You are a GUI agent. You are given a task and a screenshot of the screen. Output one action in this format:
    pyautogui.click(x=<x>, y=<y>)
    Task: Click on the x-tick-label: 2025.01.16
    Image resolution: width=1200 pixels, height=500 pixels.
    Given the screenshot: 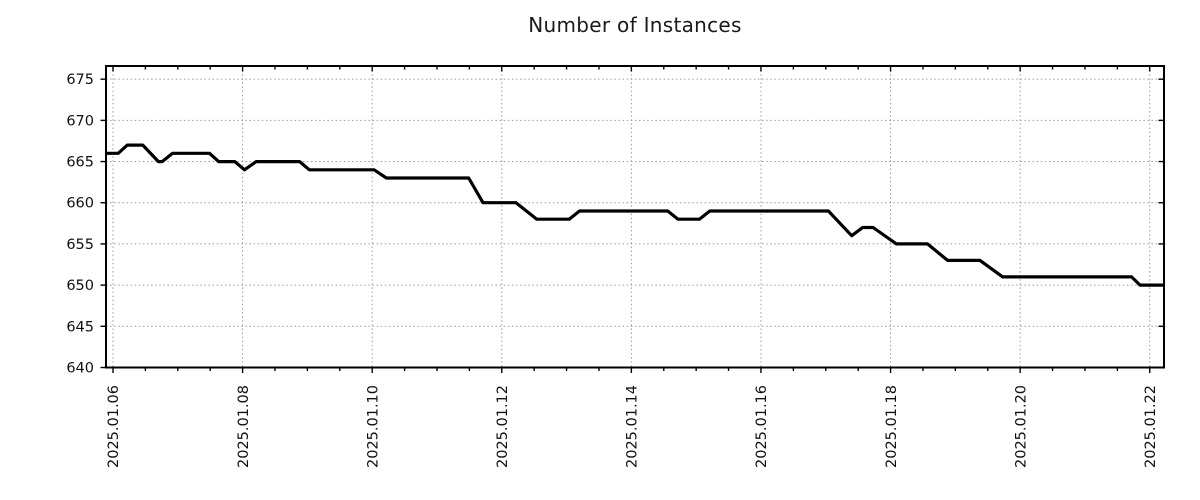 What is the action you would take?
    pyautogui.click(x=762, y=426)
    